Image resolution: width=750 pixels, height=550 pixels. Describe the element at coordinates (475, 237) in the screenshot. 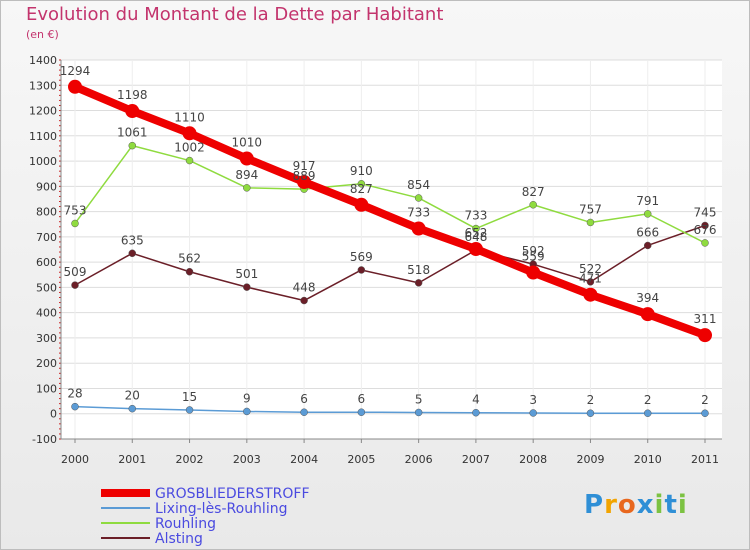

I see `data-label: 648` at that location.